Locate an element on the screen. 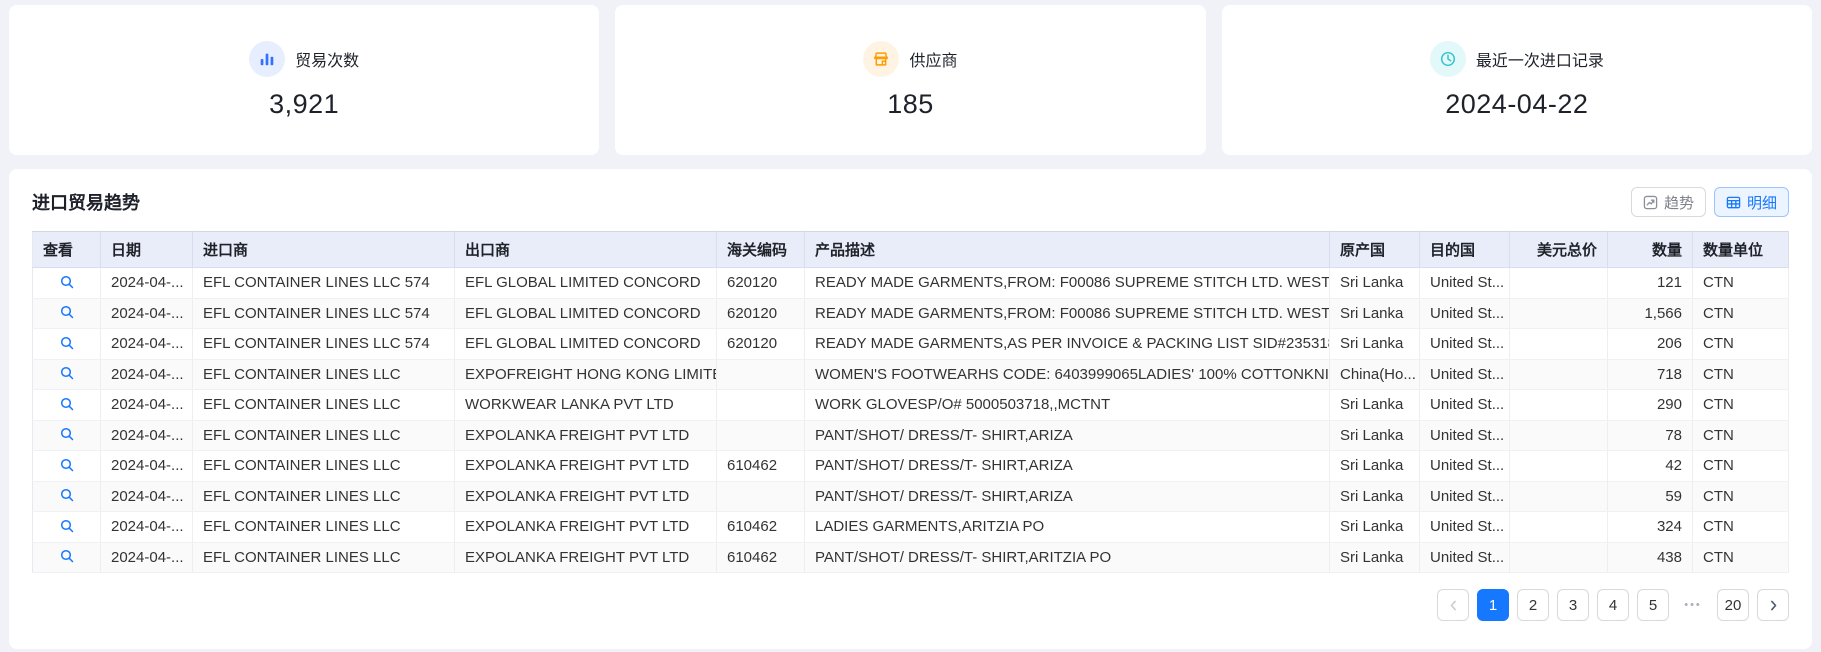  col-header-exporter: 出口商 is located at coordinates (585, 249).